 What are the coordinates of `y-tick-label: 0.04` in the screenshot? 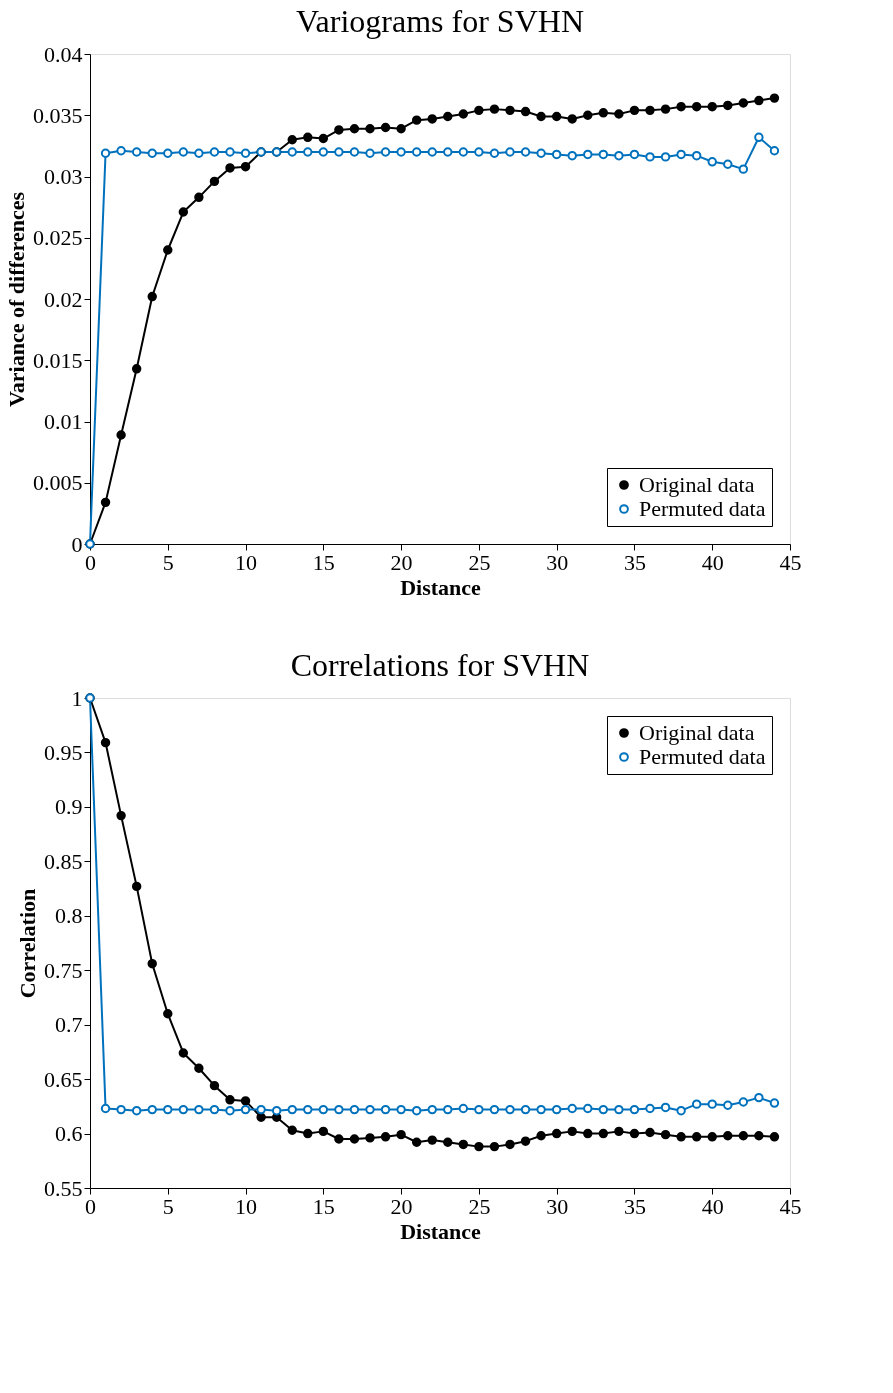 It's located at (63, 54).